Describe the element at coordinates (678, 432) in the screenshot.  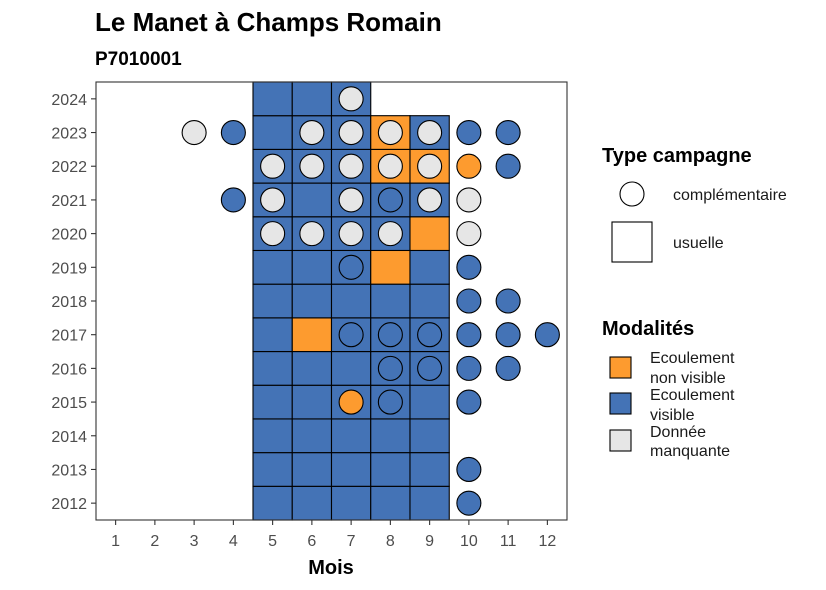
I see `legend-label-manquante-line1: Donnée` at that location.